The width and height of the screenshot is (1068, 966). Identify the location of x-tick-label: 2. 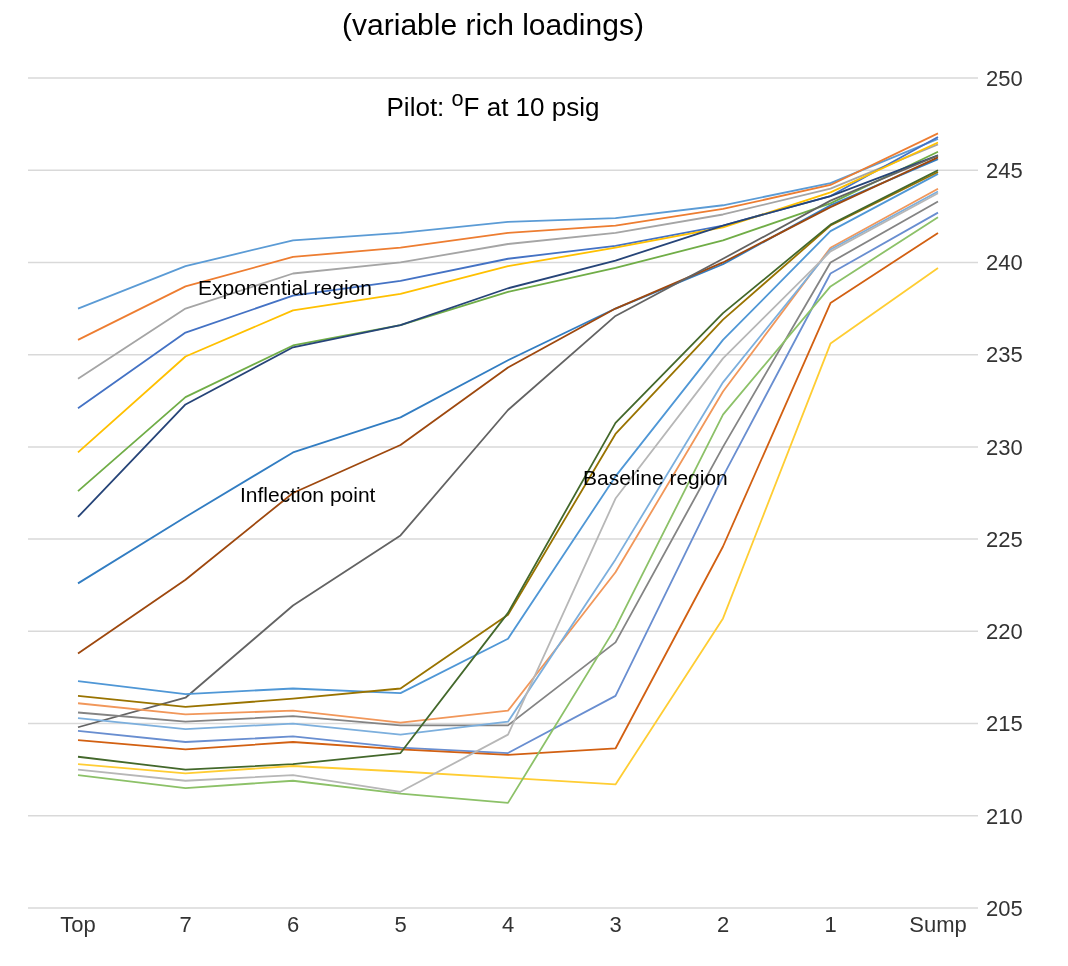
(723, 924).